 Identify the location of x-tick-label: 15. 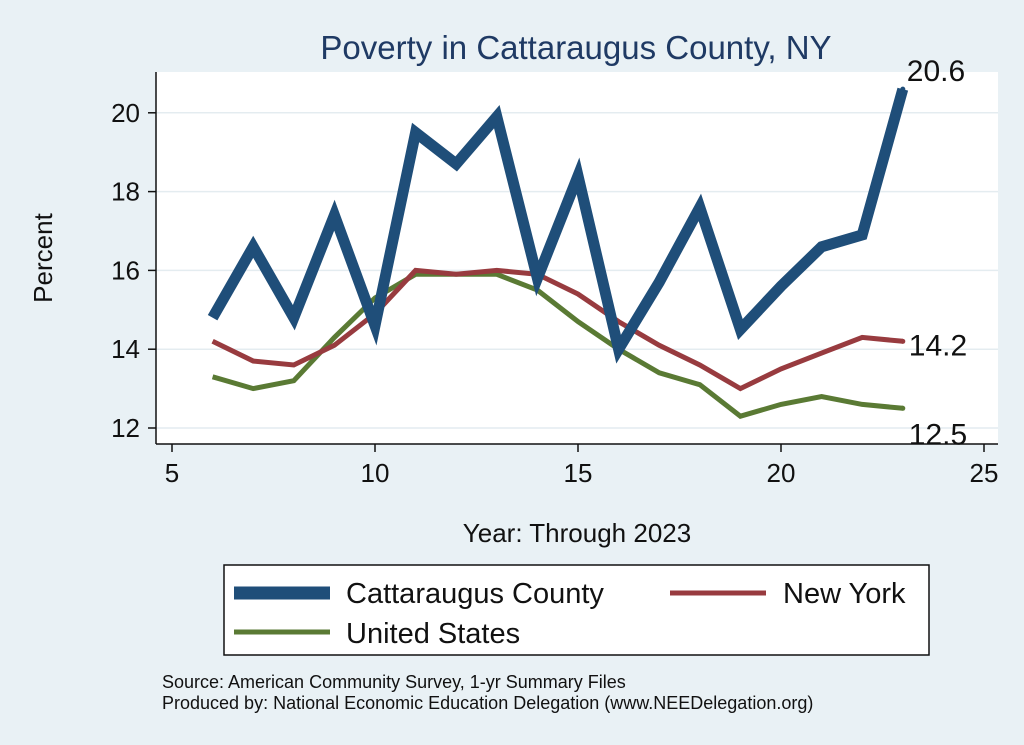
(578, 473).